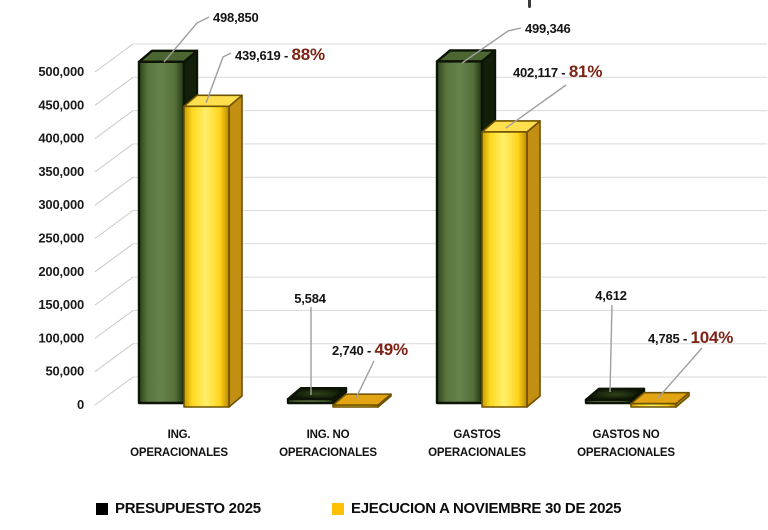 The height and width of the screenshot is (530, 768). What do you see at coordinates (61, 104) in the screenshot?
I see `y-axis-tick: 450,000` at bounding box center [61, 104].